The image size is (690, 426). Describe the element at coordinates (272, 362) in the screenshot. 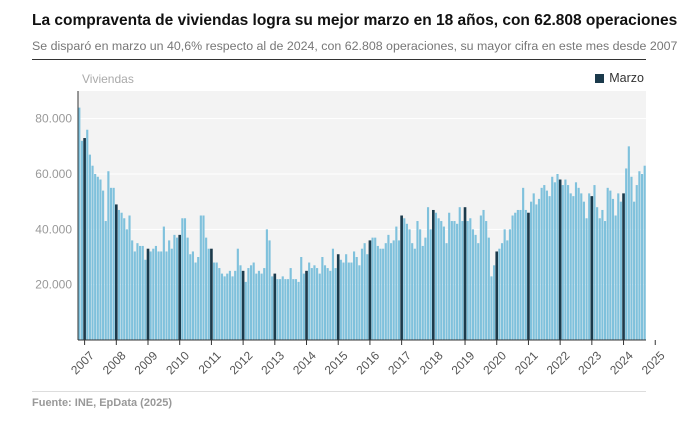

I see `x-tick-label: 2013` at that location.